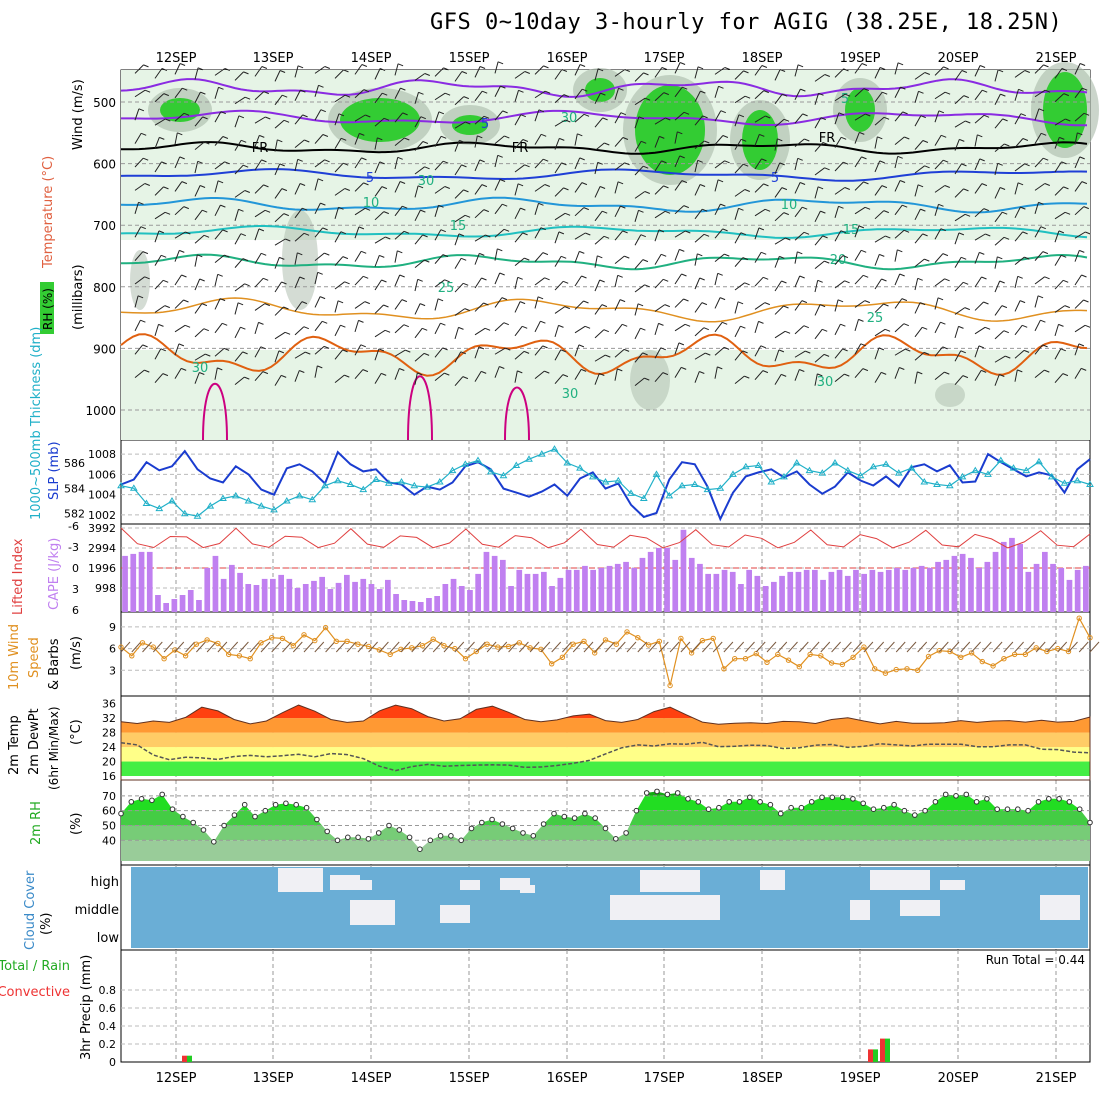 This screenshot has width=1100, height=1100. Describe the element at coordinates (109, 718) in the screenshot. I see `temp-tick: 32` at that location.